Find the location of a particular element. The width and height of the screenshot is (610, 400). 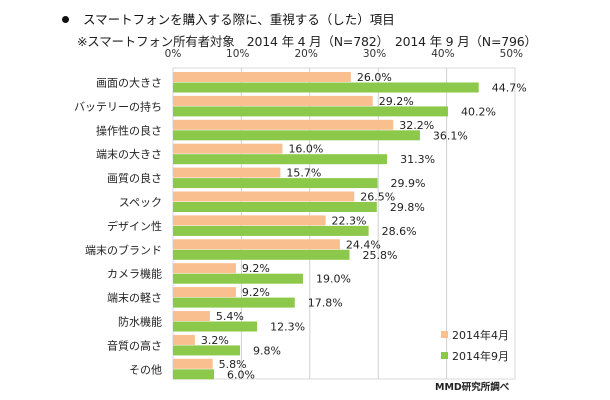

category-label: スペック is located at coordinates (140, 202).